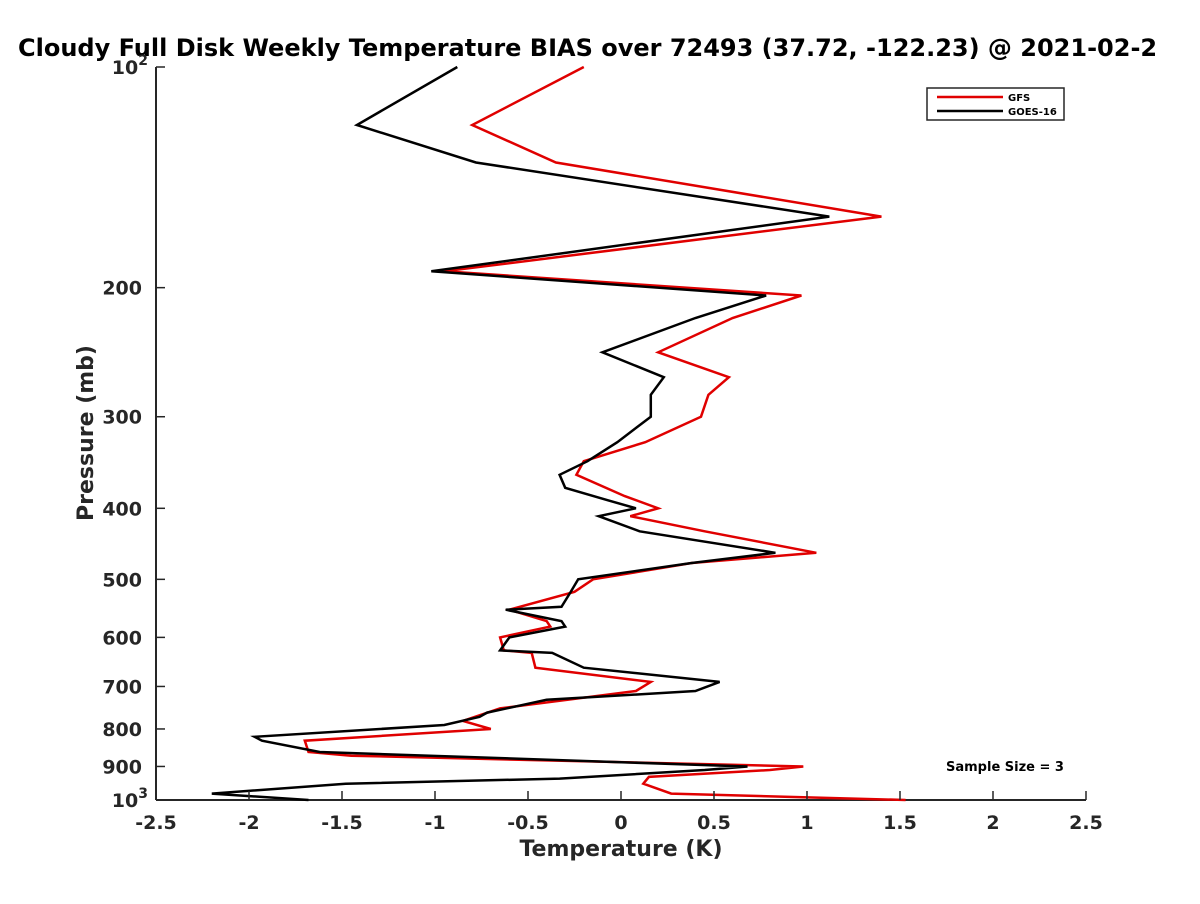  Describe the element at coordinates (122, 638) in the screenshot. I see `y-tick-label: 600` at that location.